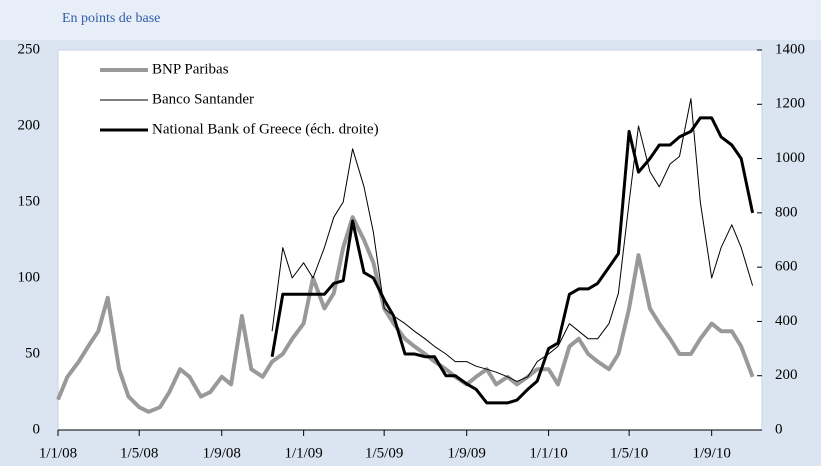 This screenshot has height=466, width=821. What do you see at coordinates (467, 453) in the screenshot?
I see `x-tick-label: 1/9/09` at bounding box center [467, 453].